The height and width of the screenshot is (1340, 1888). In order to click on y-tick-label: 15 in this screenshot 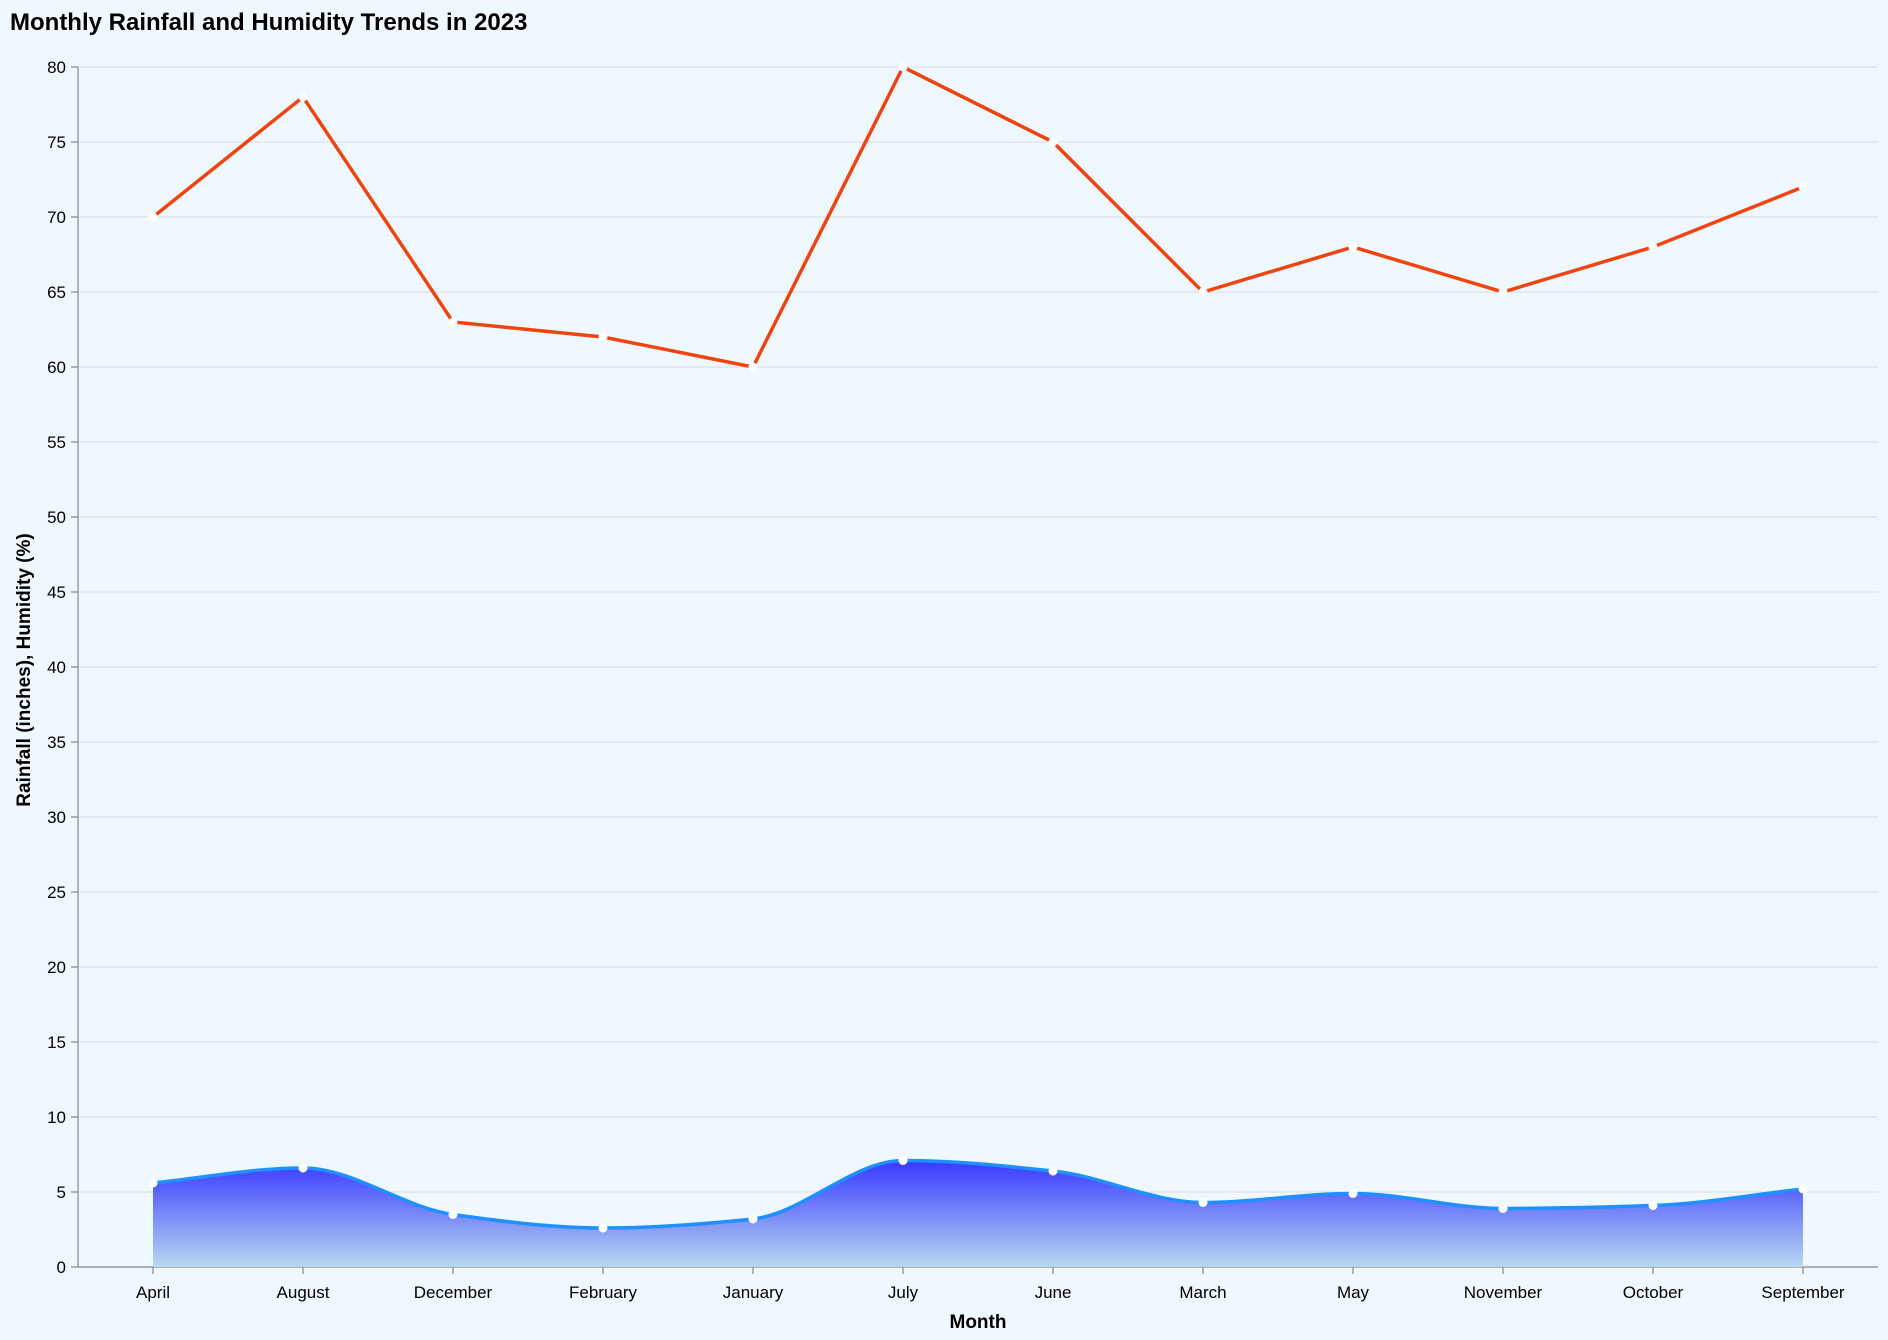, I will do `click(56, 1042)`.